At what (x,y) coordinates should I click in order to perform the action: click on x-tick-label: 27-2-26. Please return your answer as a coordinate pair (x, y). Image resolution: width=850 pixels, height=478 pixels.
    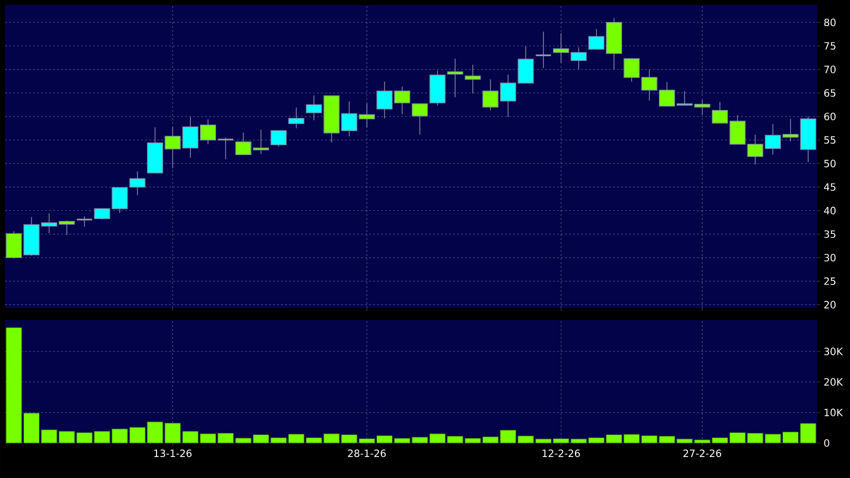
    Looking at the image, I should click on (702, 454).